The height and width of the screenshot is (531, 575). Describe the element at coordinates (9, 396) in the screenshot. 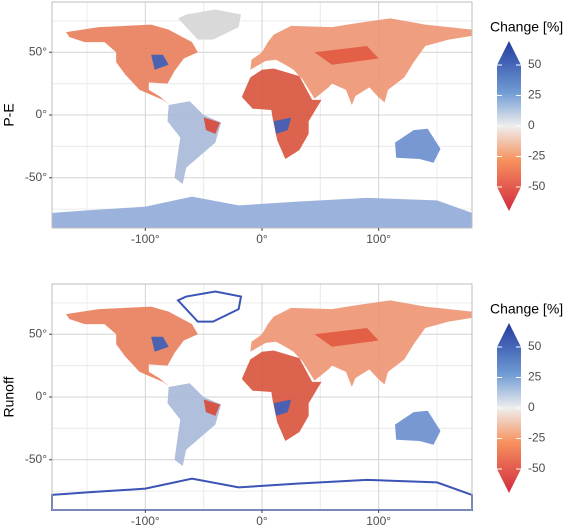

I see `y-axis-title: Runoff` at that location.